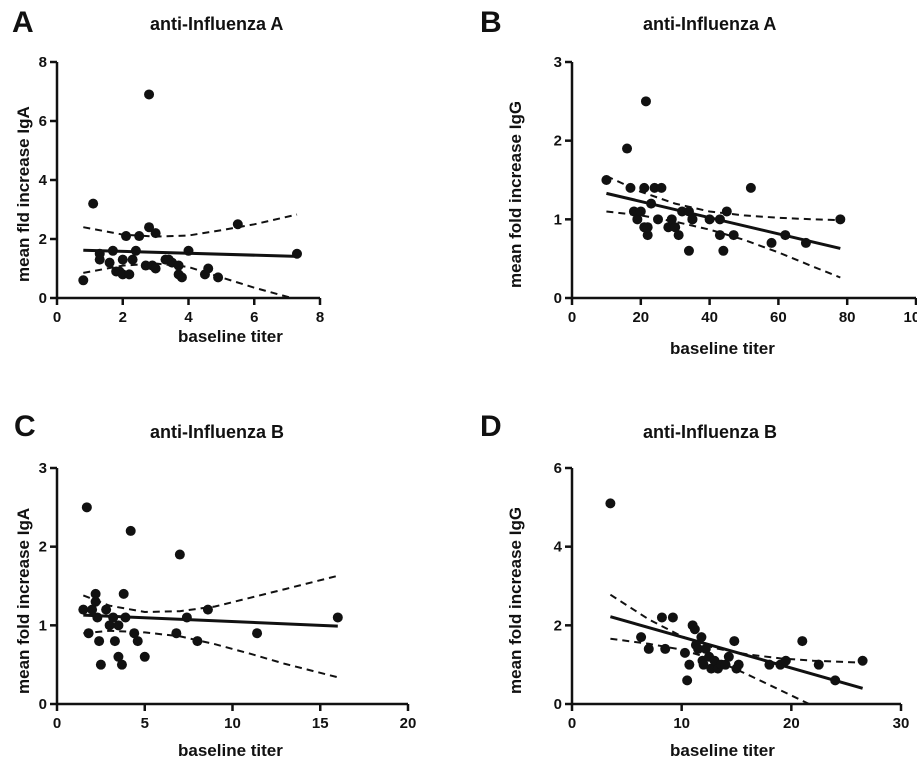  What do you see at coordinates (254, 317) in the screenshot?
I see `x-tick-label: 6` at bounding box center [254, 317].